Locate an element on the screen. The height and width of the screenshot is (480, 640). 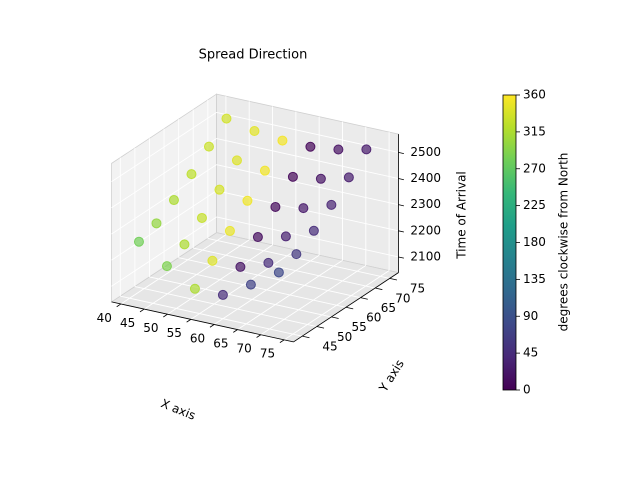
z-tick-label: 2500 is located at coordinates (425, 152).